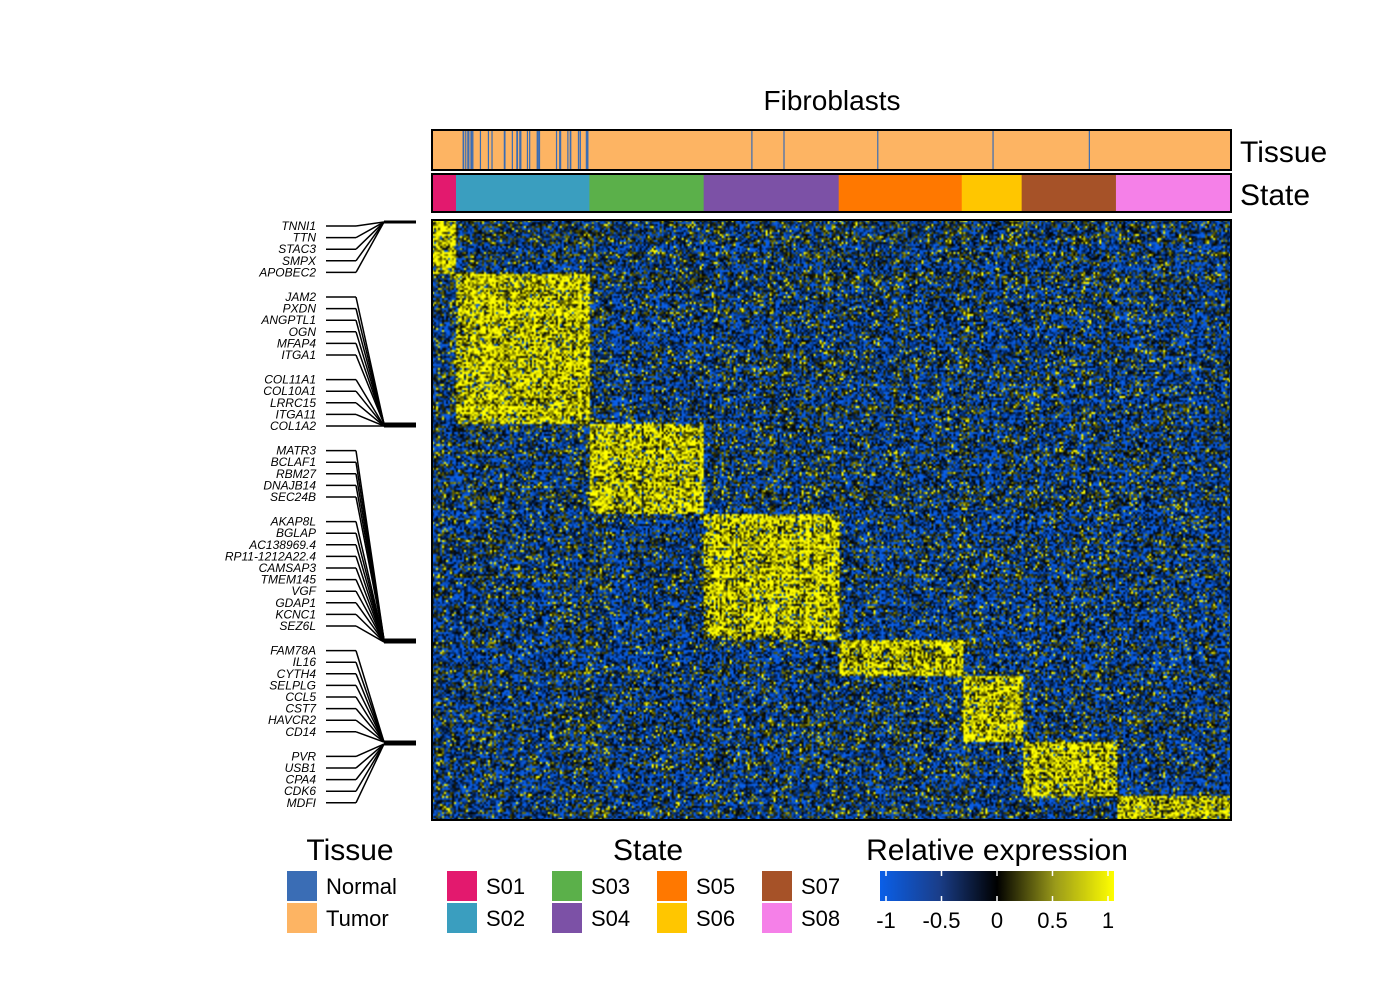 This screenshot has width=1400, height=1000. I want to click on chart-title: Fibroblasts, so click(832, 100).